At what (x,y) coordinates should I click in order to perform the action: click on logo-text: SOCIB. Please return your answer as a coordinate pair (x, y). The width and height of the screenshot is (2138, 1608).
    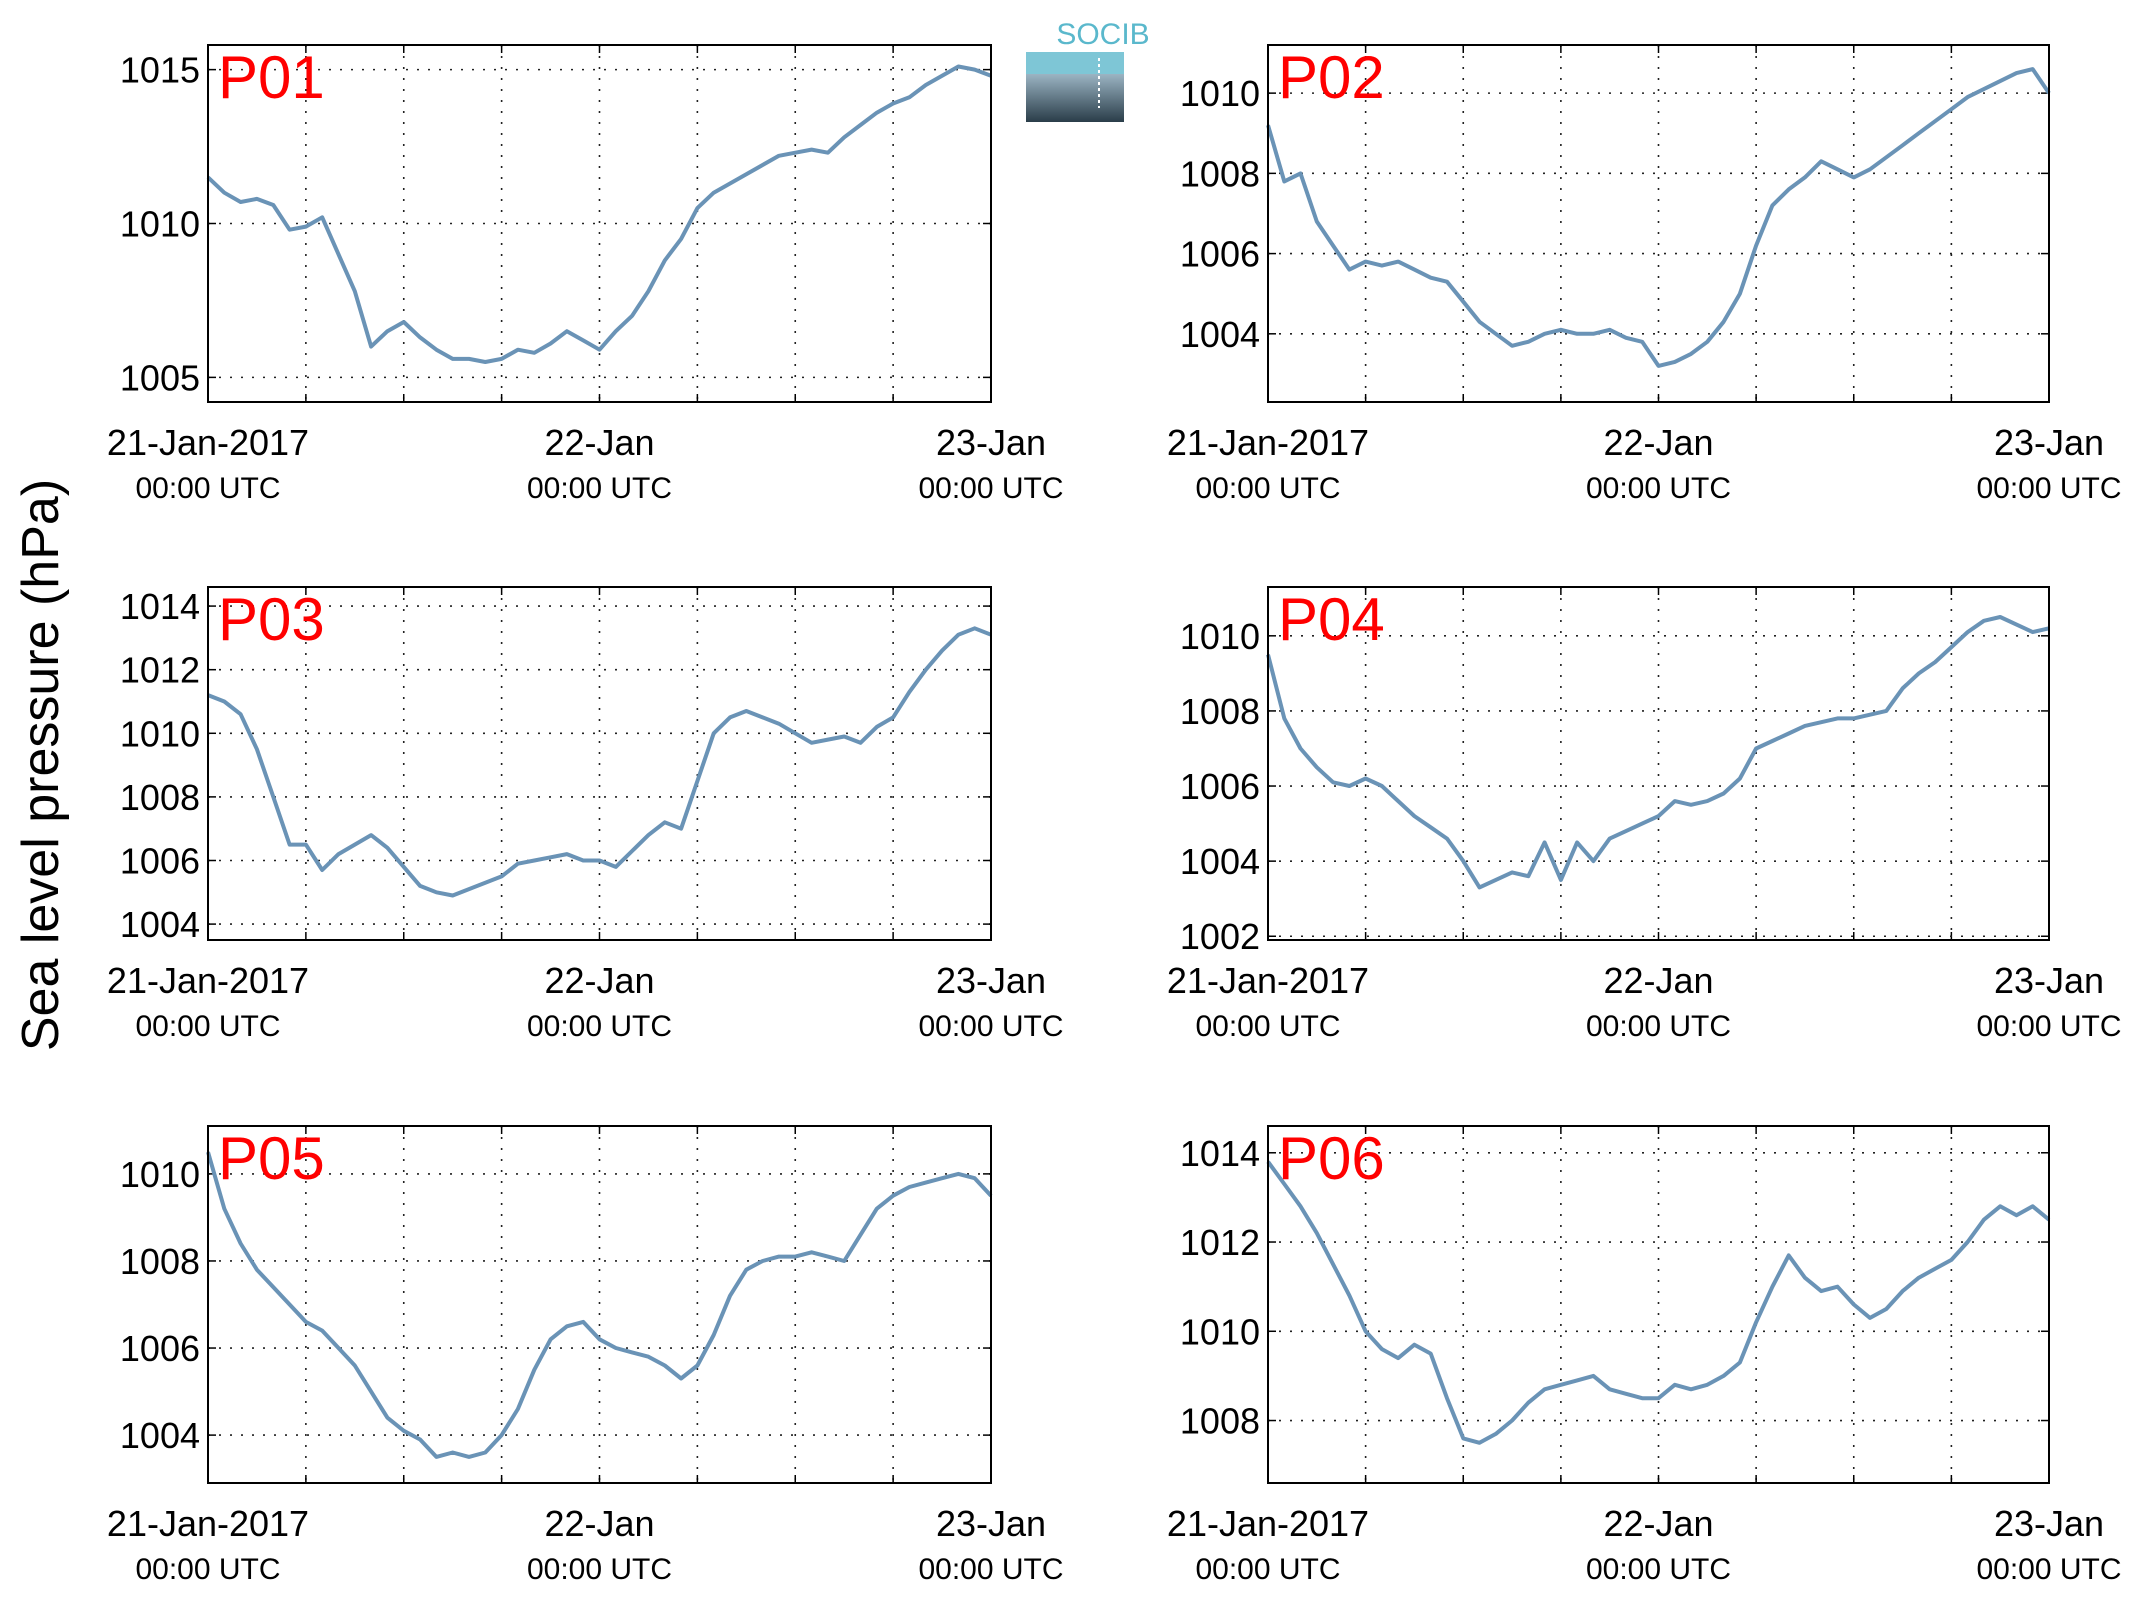
    Looking at the image, I should click on (1102, 34).